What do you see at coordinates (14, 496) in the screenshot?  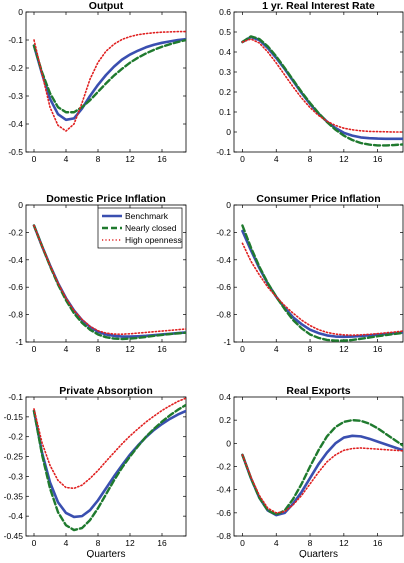 I see `y-tick-label: -0.35` at bounding box center [14, 496].